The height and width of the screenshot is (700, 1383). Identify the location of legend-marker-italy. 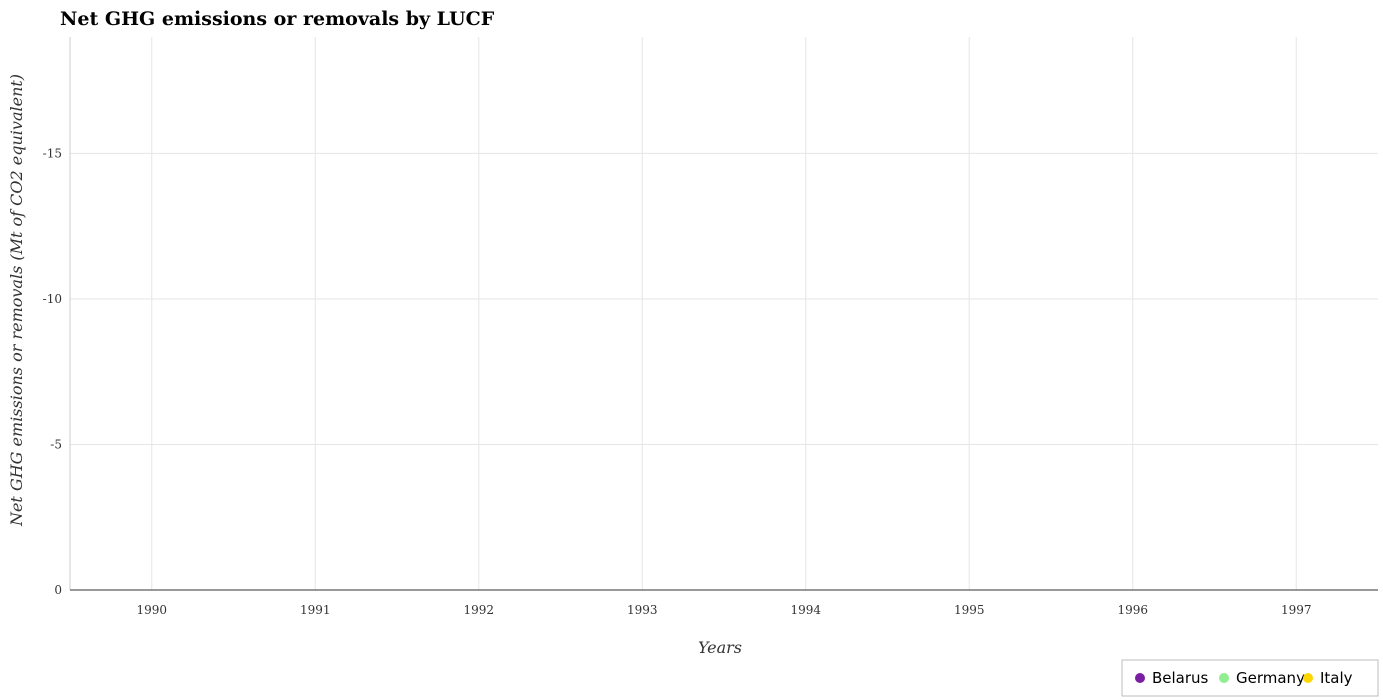
(1308, 678).